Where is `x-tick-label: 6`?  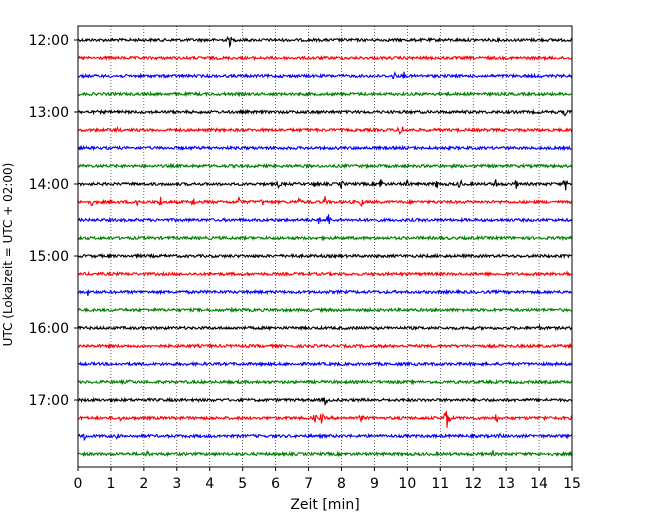
x-tick-label: 6 is located at coordinates (275, 484).